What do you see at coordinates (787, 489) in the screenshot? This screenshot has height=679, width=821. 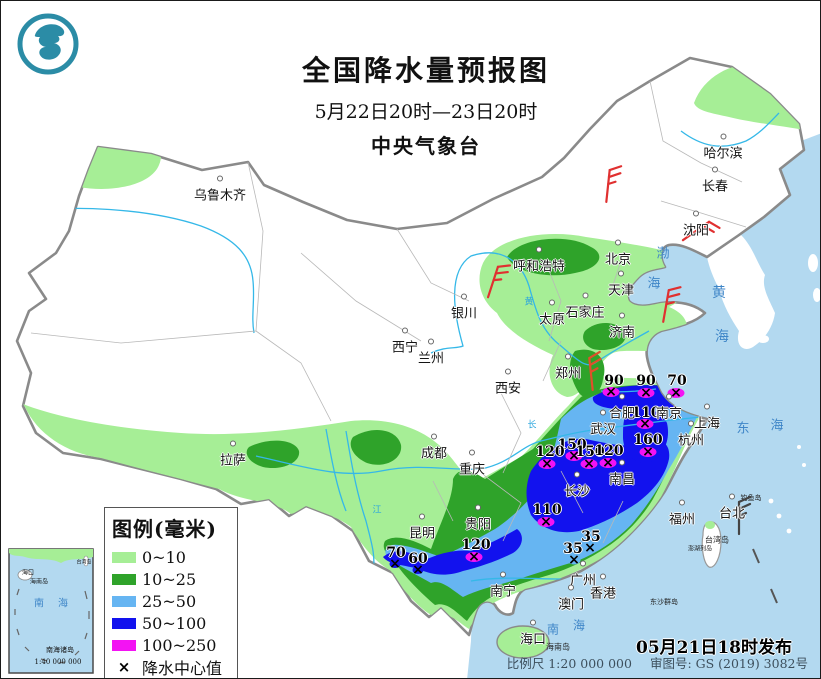 I see `ryukyu-islands` at bounding box center [787, 489].